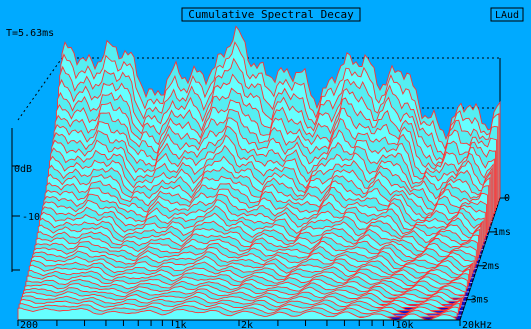 Image resolution: width=531 pixels, height=329 pixels. I want to click on frequency-tick-label: 10k, so click(404, 324).